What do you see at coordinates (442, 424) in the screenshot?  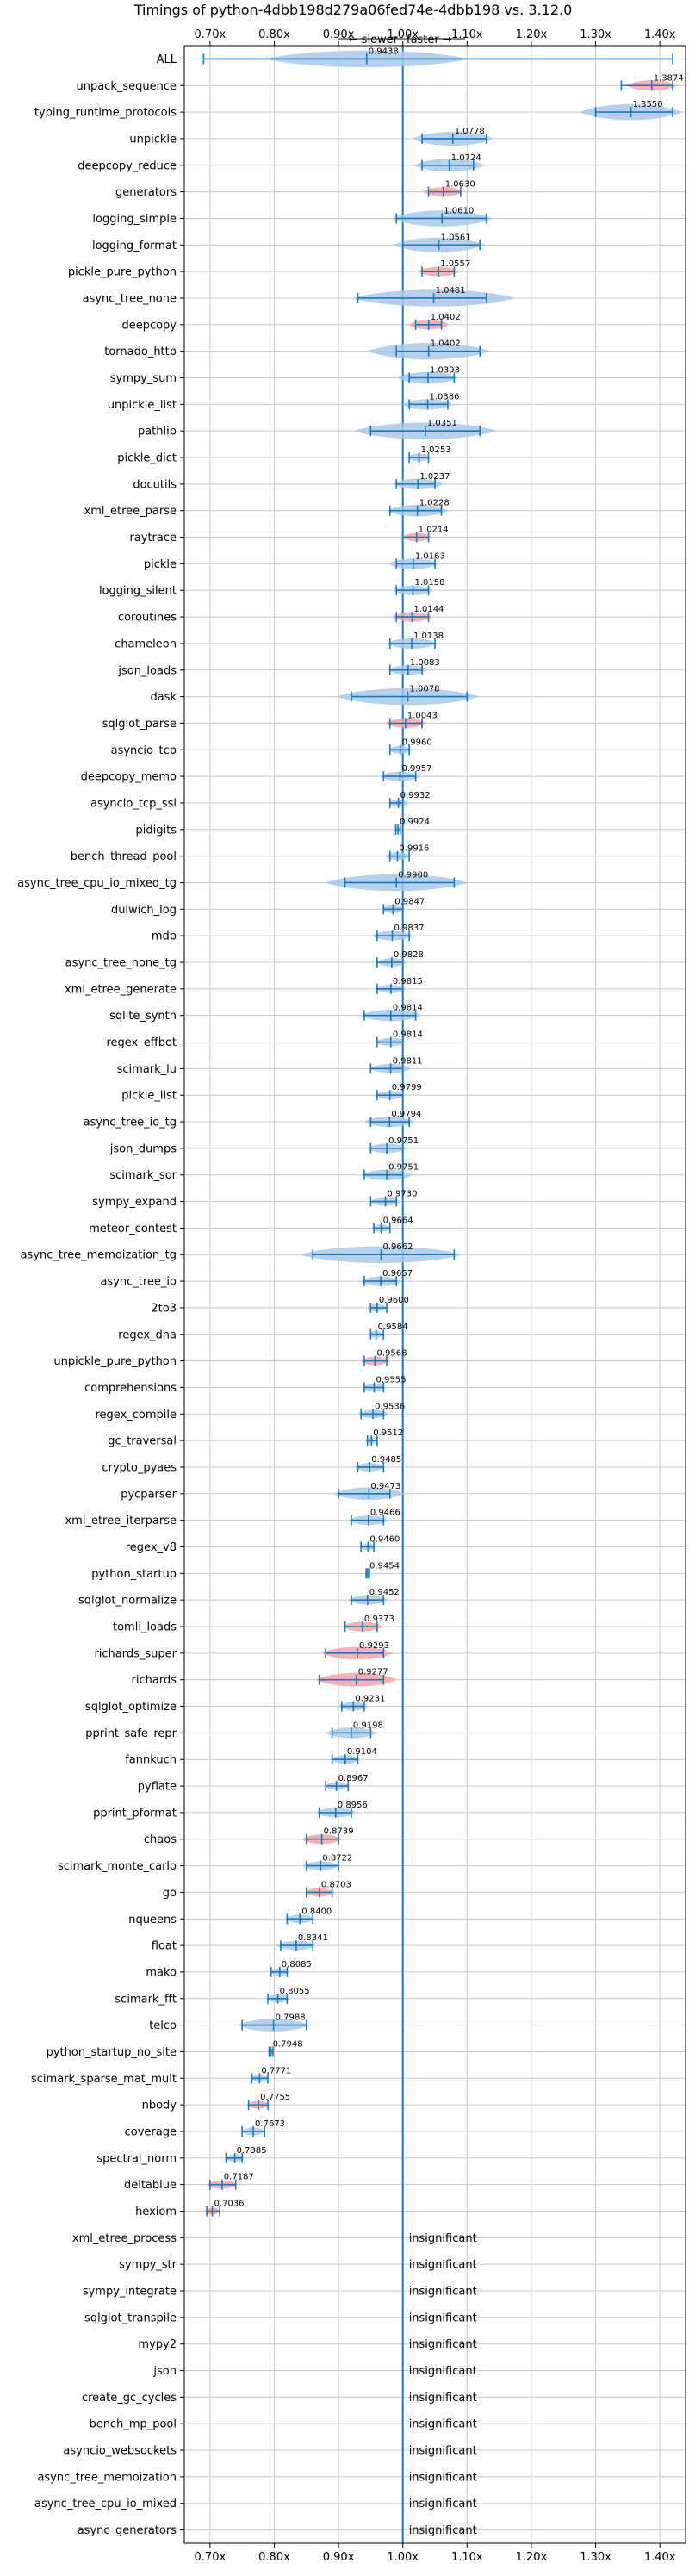 I see `value-label: 1.0351` at bounding box center [442, 424].